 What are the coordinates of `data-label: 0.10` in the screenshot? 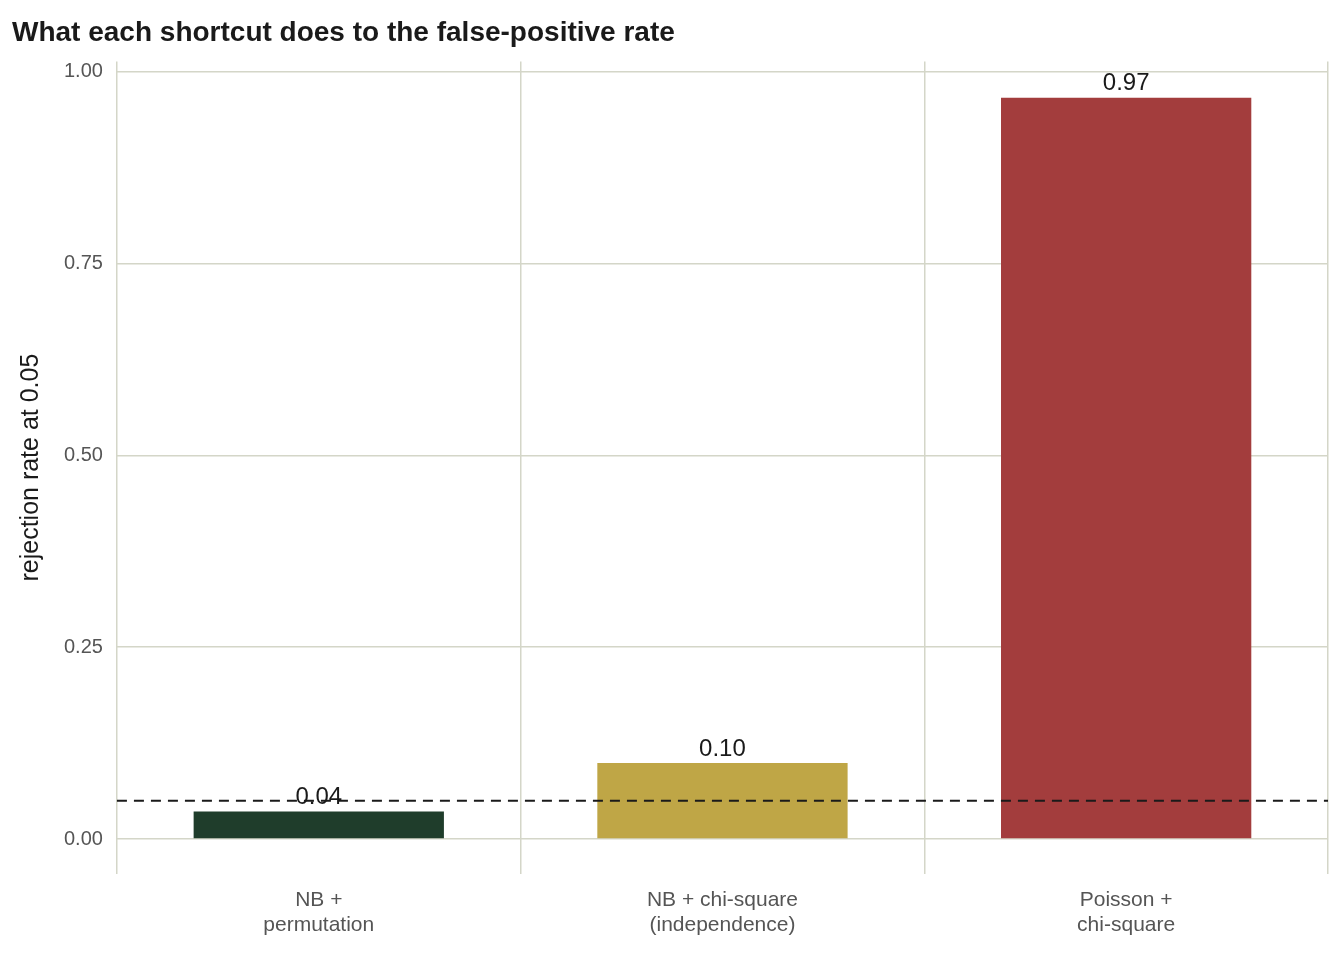 It's located at (722, 747).